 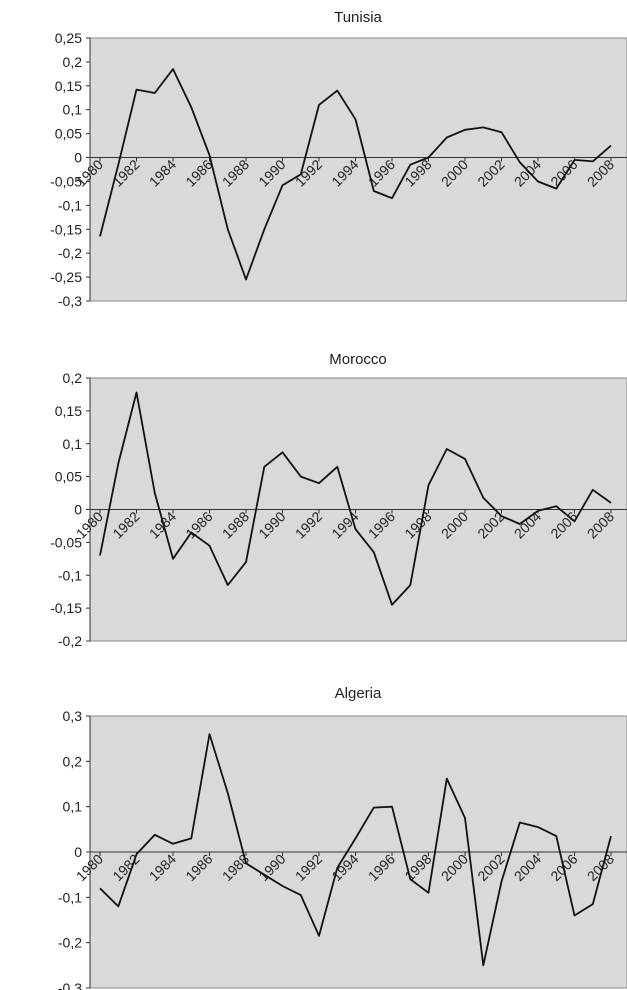 What do you see at coordinates (68, 38) in the screenshot?
I see `y-tick-label: 0,25` at bounding box center [68, 38].